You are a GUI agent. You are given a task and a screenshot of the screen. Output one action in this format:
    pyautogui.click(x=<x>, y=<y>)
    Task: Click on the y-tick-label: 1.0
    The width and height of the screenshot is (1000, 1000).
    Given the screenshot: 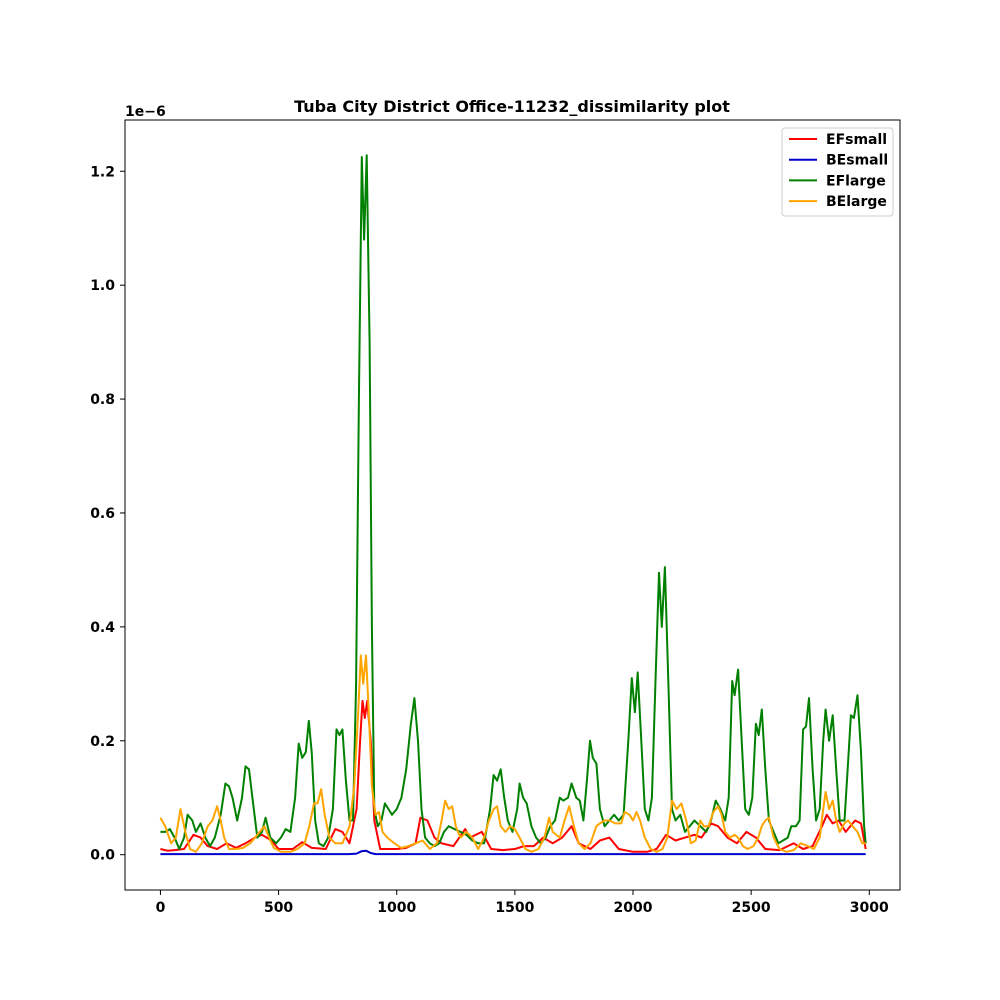 What is the action you would take?
    pyautogui.click(x=102, y=286)
    